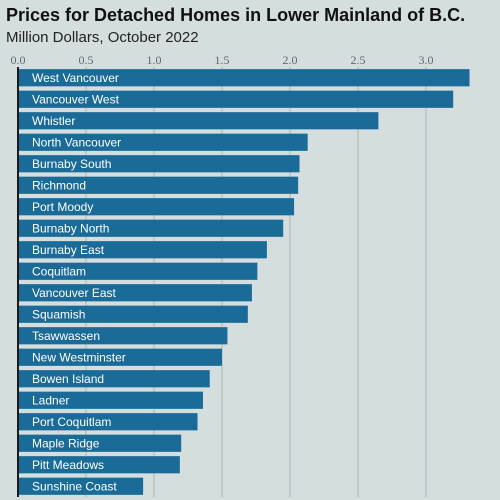  I want to click on bar-label: Coquitlam, so click(59, 271).